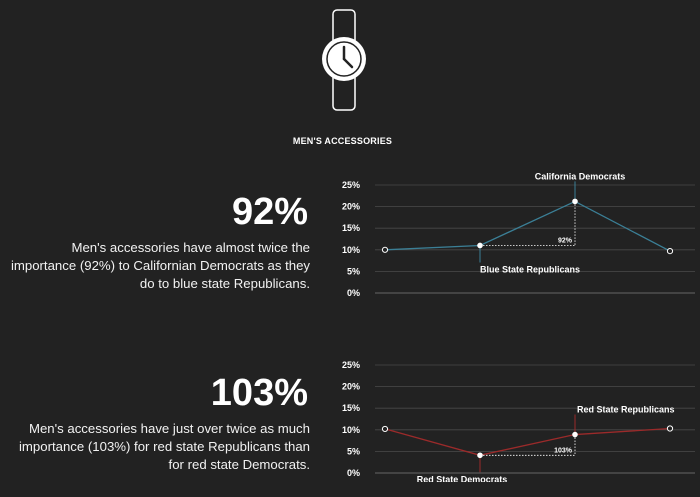 This screenshot has height=497, width=700. What do you see at coordinates (259, 393) in the screenshot?
I see `stat-value-2: 103%` at bounding box center [259, 393].